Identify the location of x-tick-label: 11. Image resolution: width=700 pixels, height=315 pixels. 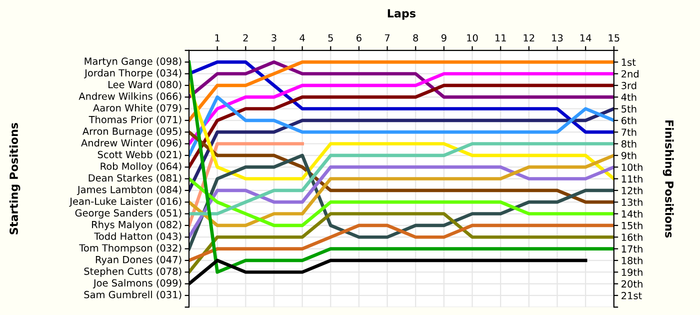
(500, 38).